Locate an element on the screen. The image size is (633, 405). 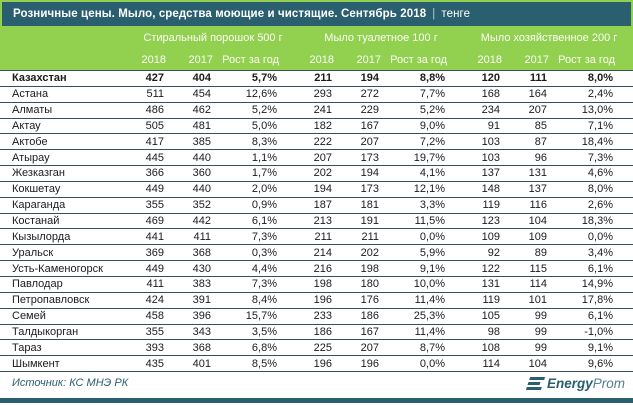
price-value-cell: 191 is located at coordinates (369, 221).